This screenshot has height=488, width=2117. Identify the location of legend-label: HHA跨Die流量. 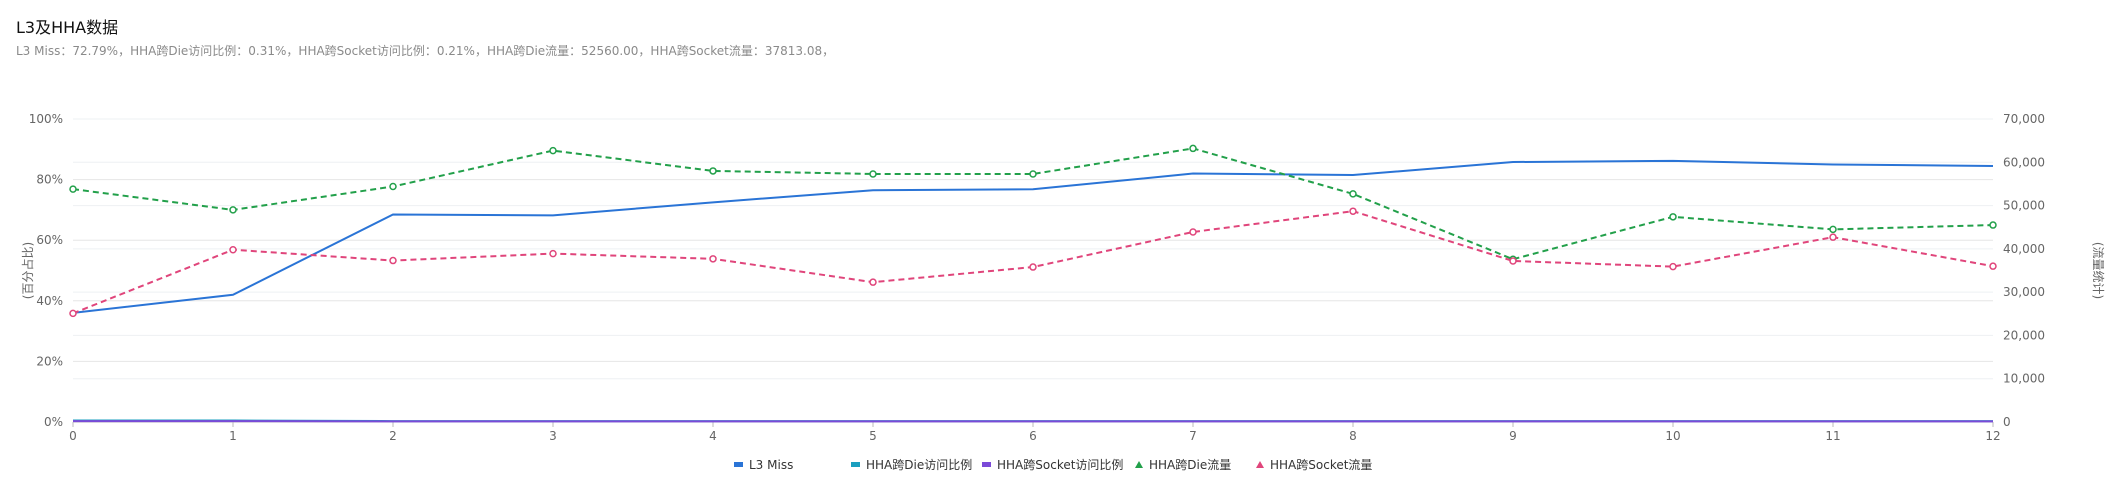
(1190, 465).